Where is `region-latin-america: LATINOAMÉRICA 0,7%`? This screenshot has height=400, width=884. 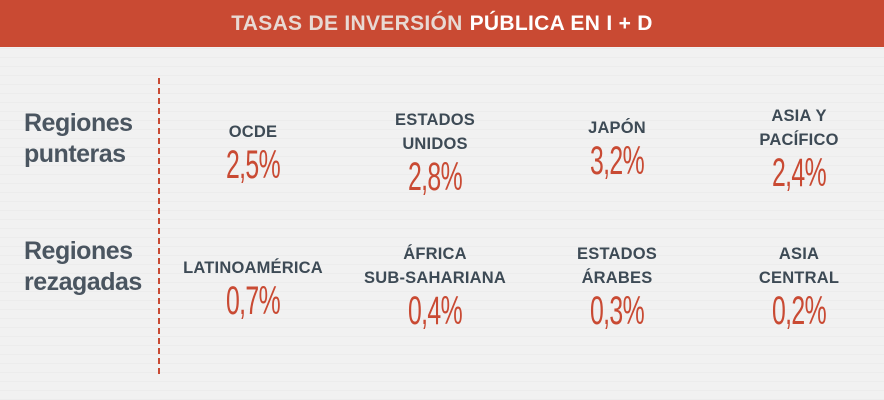 region-latin-america: LATINOAMÉRICA 0,7% is located at coordinates (253, 289).